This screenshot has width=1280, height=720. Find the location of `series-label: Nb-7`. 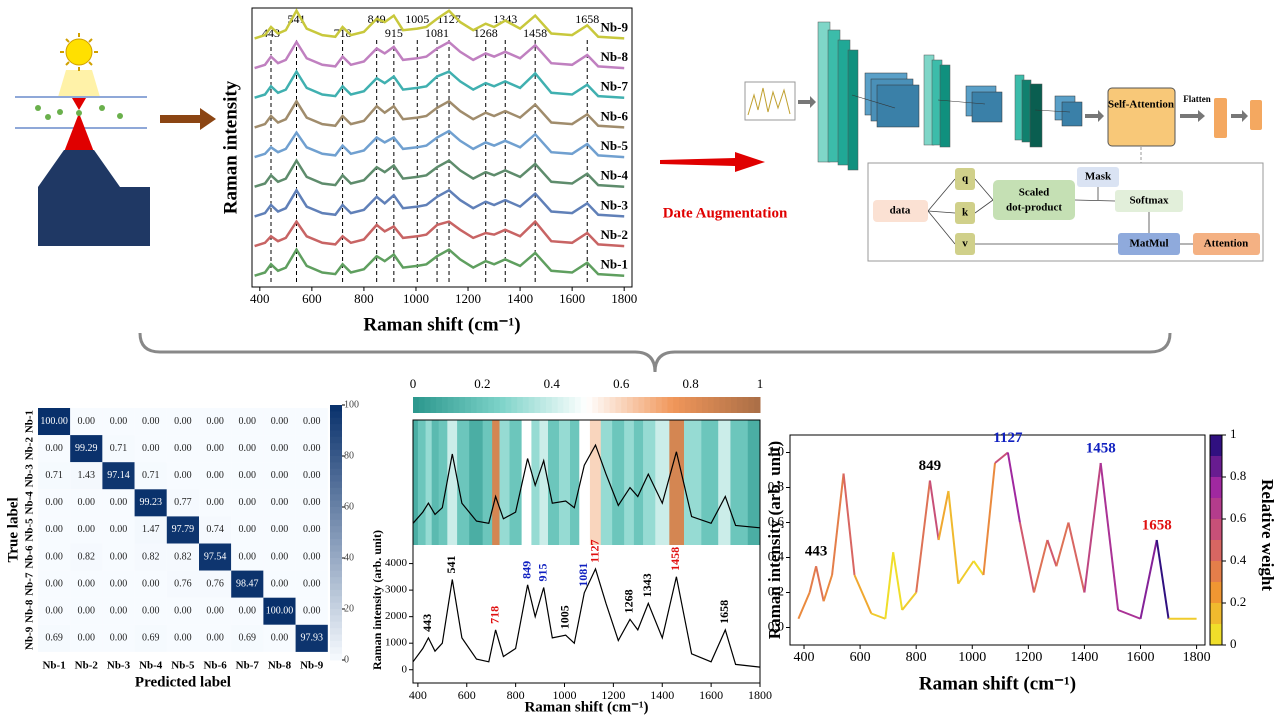

series-label: Nb-7 is located at coordinates (615, 86).